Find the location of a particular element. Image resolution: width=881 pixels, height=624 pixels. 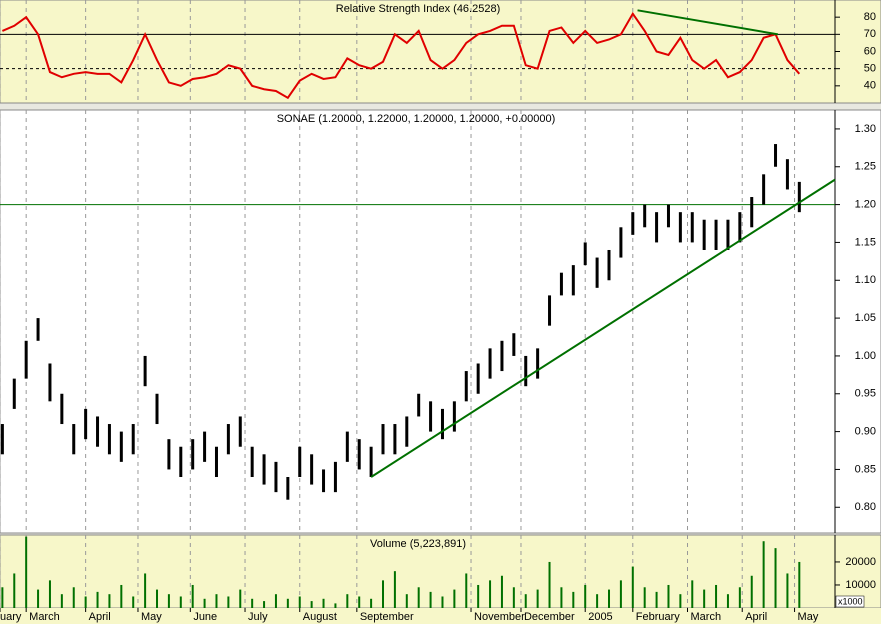

y-unit-label: x1000 is located at coordinates (850, 601).